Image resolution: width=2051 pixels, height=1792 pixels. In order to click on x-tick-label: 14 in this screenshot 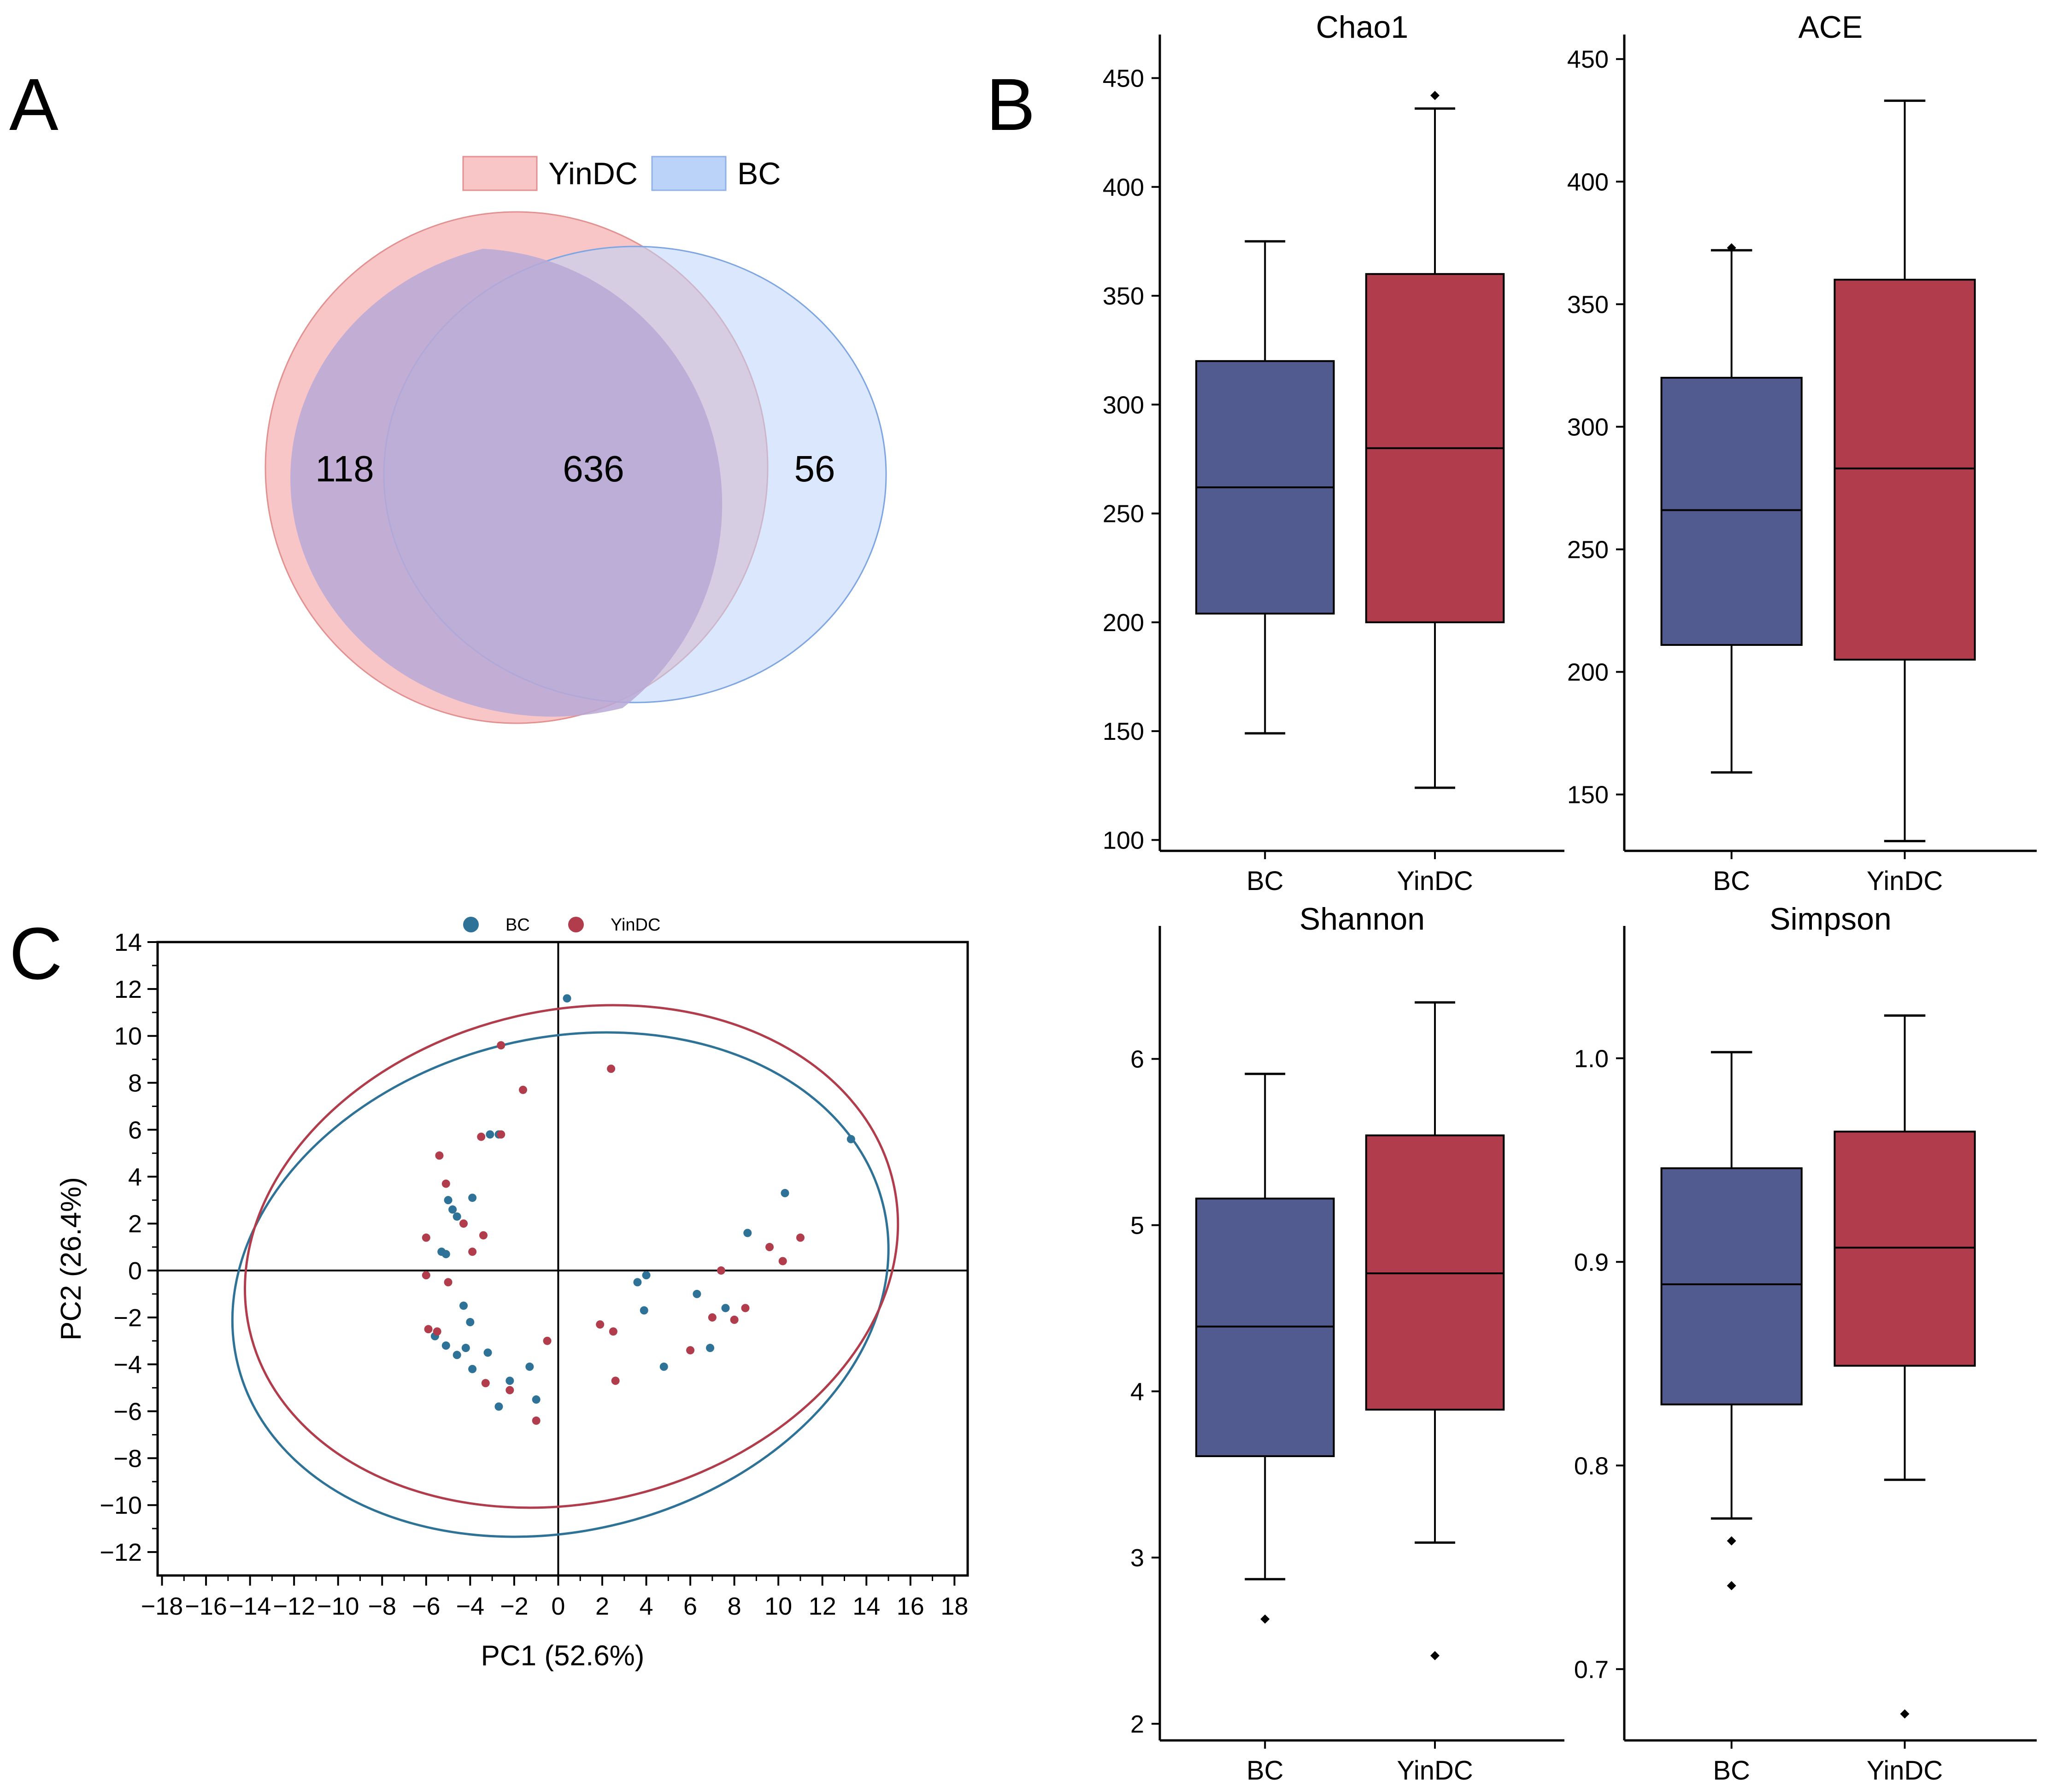, I will do `click(866, 1606)`.